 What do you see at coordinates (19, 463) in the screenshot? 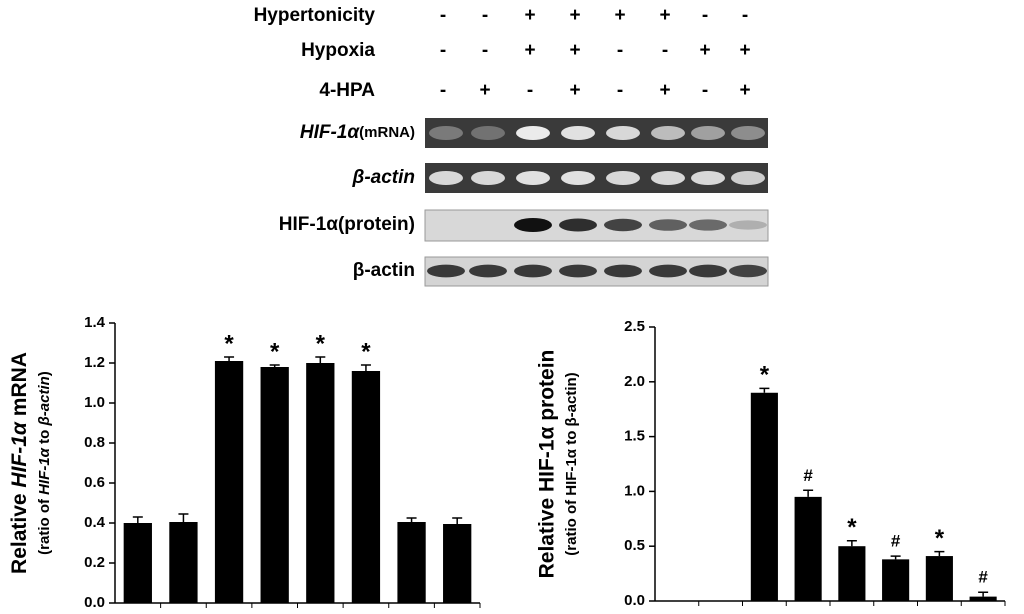
I see `y-axis-label: Relative HIF-1α mRNA` at bounding box center [19, 463].